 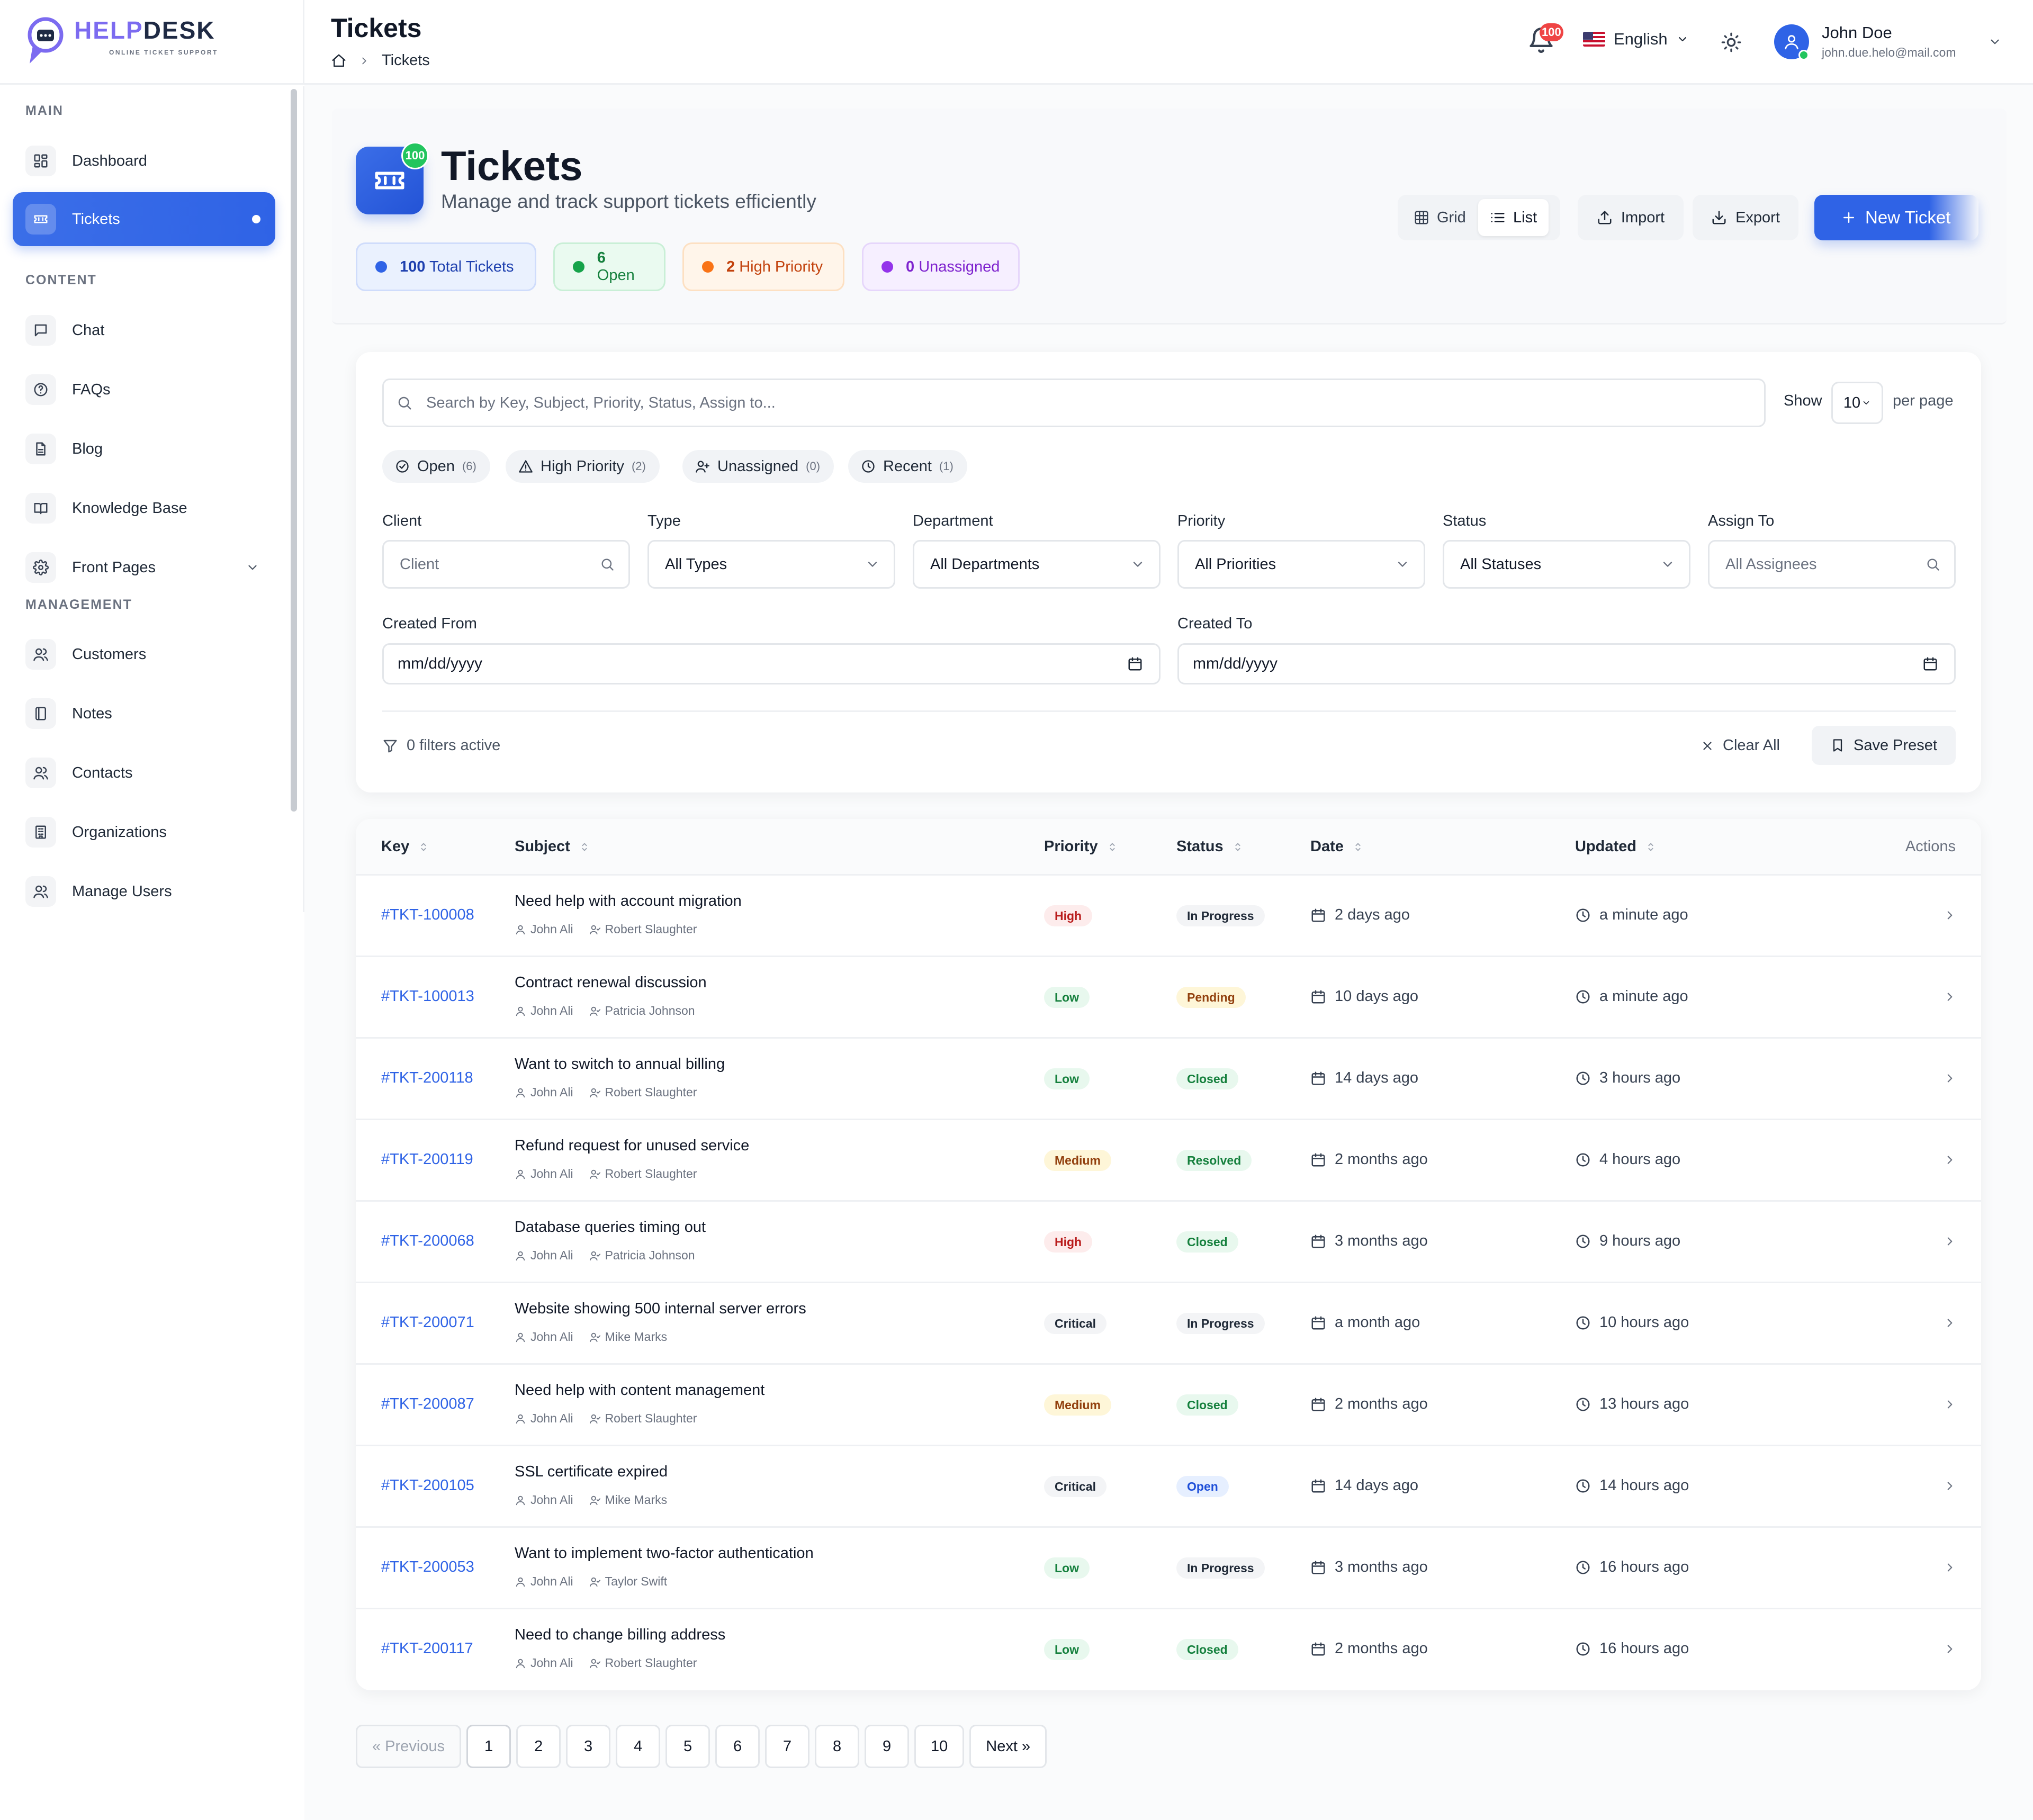 What do you see at coordinates (428, 996) in the screenshot?
I see `ticket-key-link: #TKT-100013` at bounding box center [428, 996].